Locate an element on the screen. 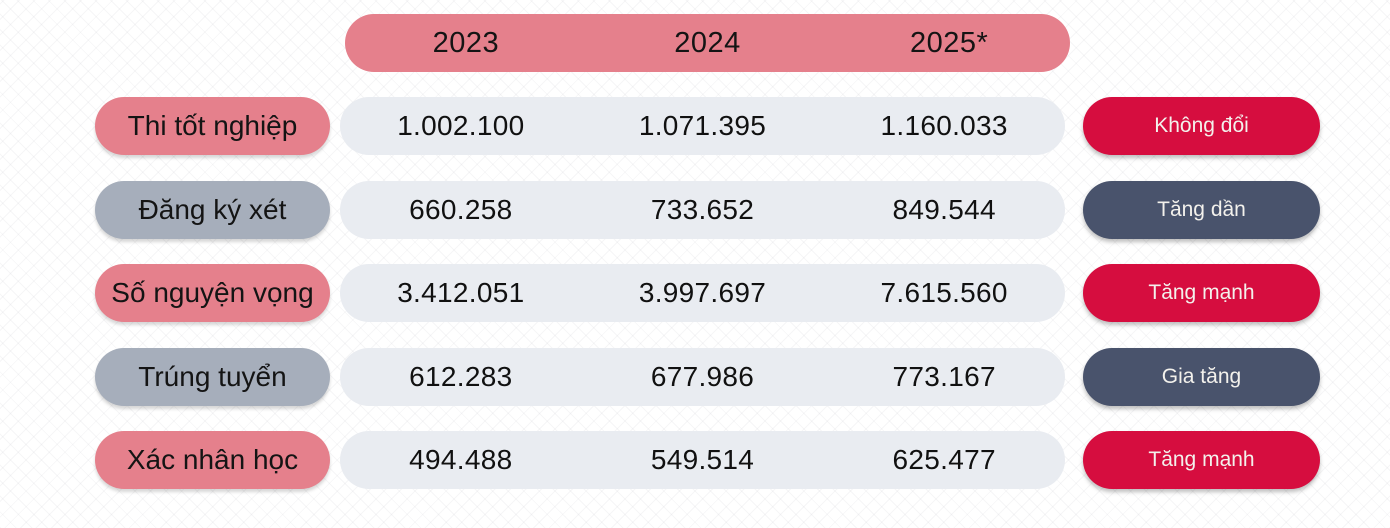 The width and height of the screenshot is (1390, 528). row-label-pill: Thi tốt nghiệp is located at coordinates (212, 126).